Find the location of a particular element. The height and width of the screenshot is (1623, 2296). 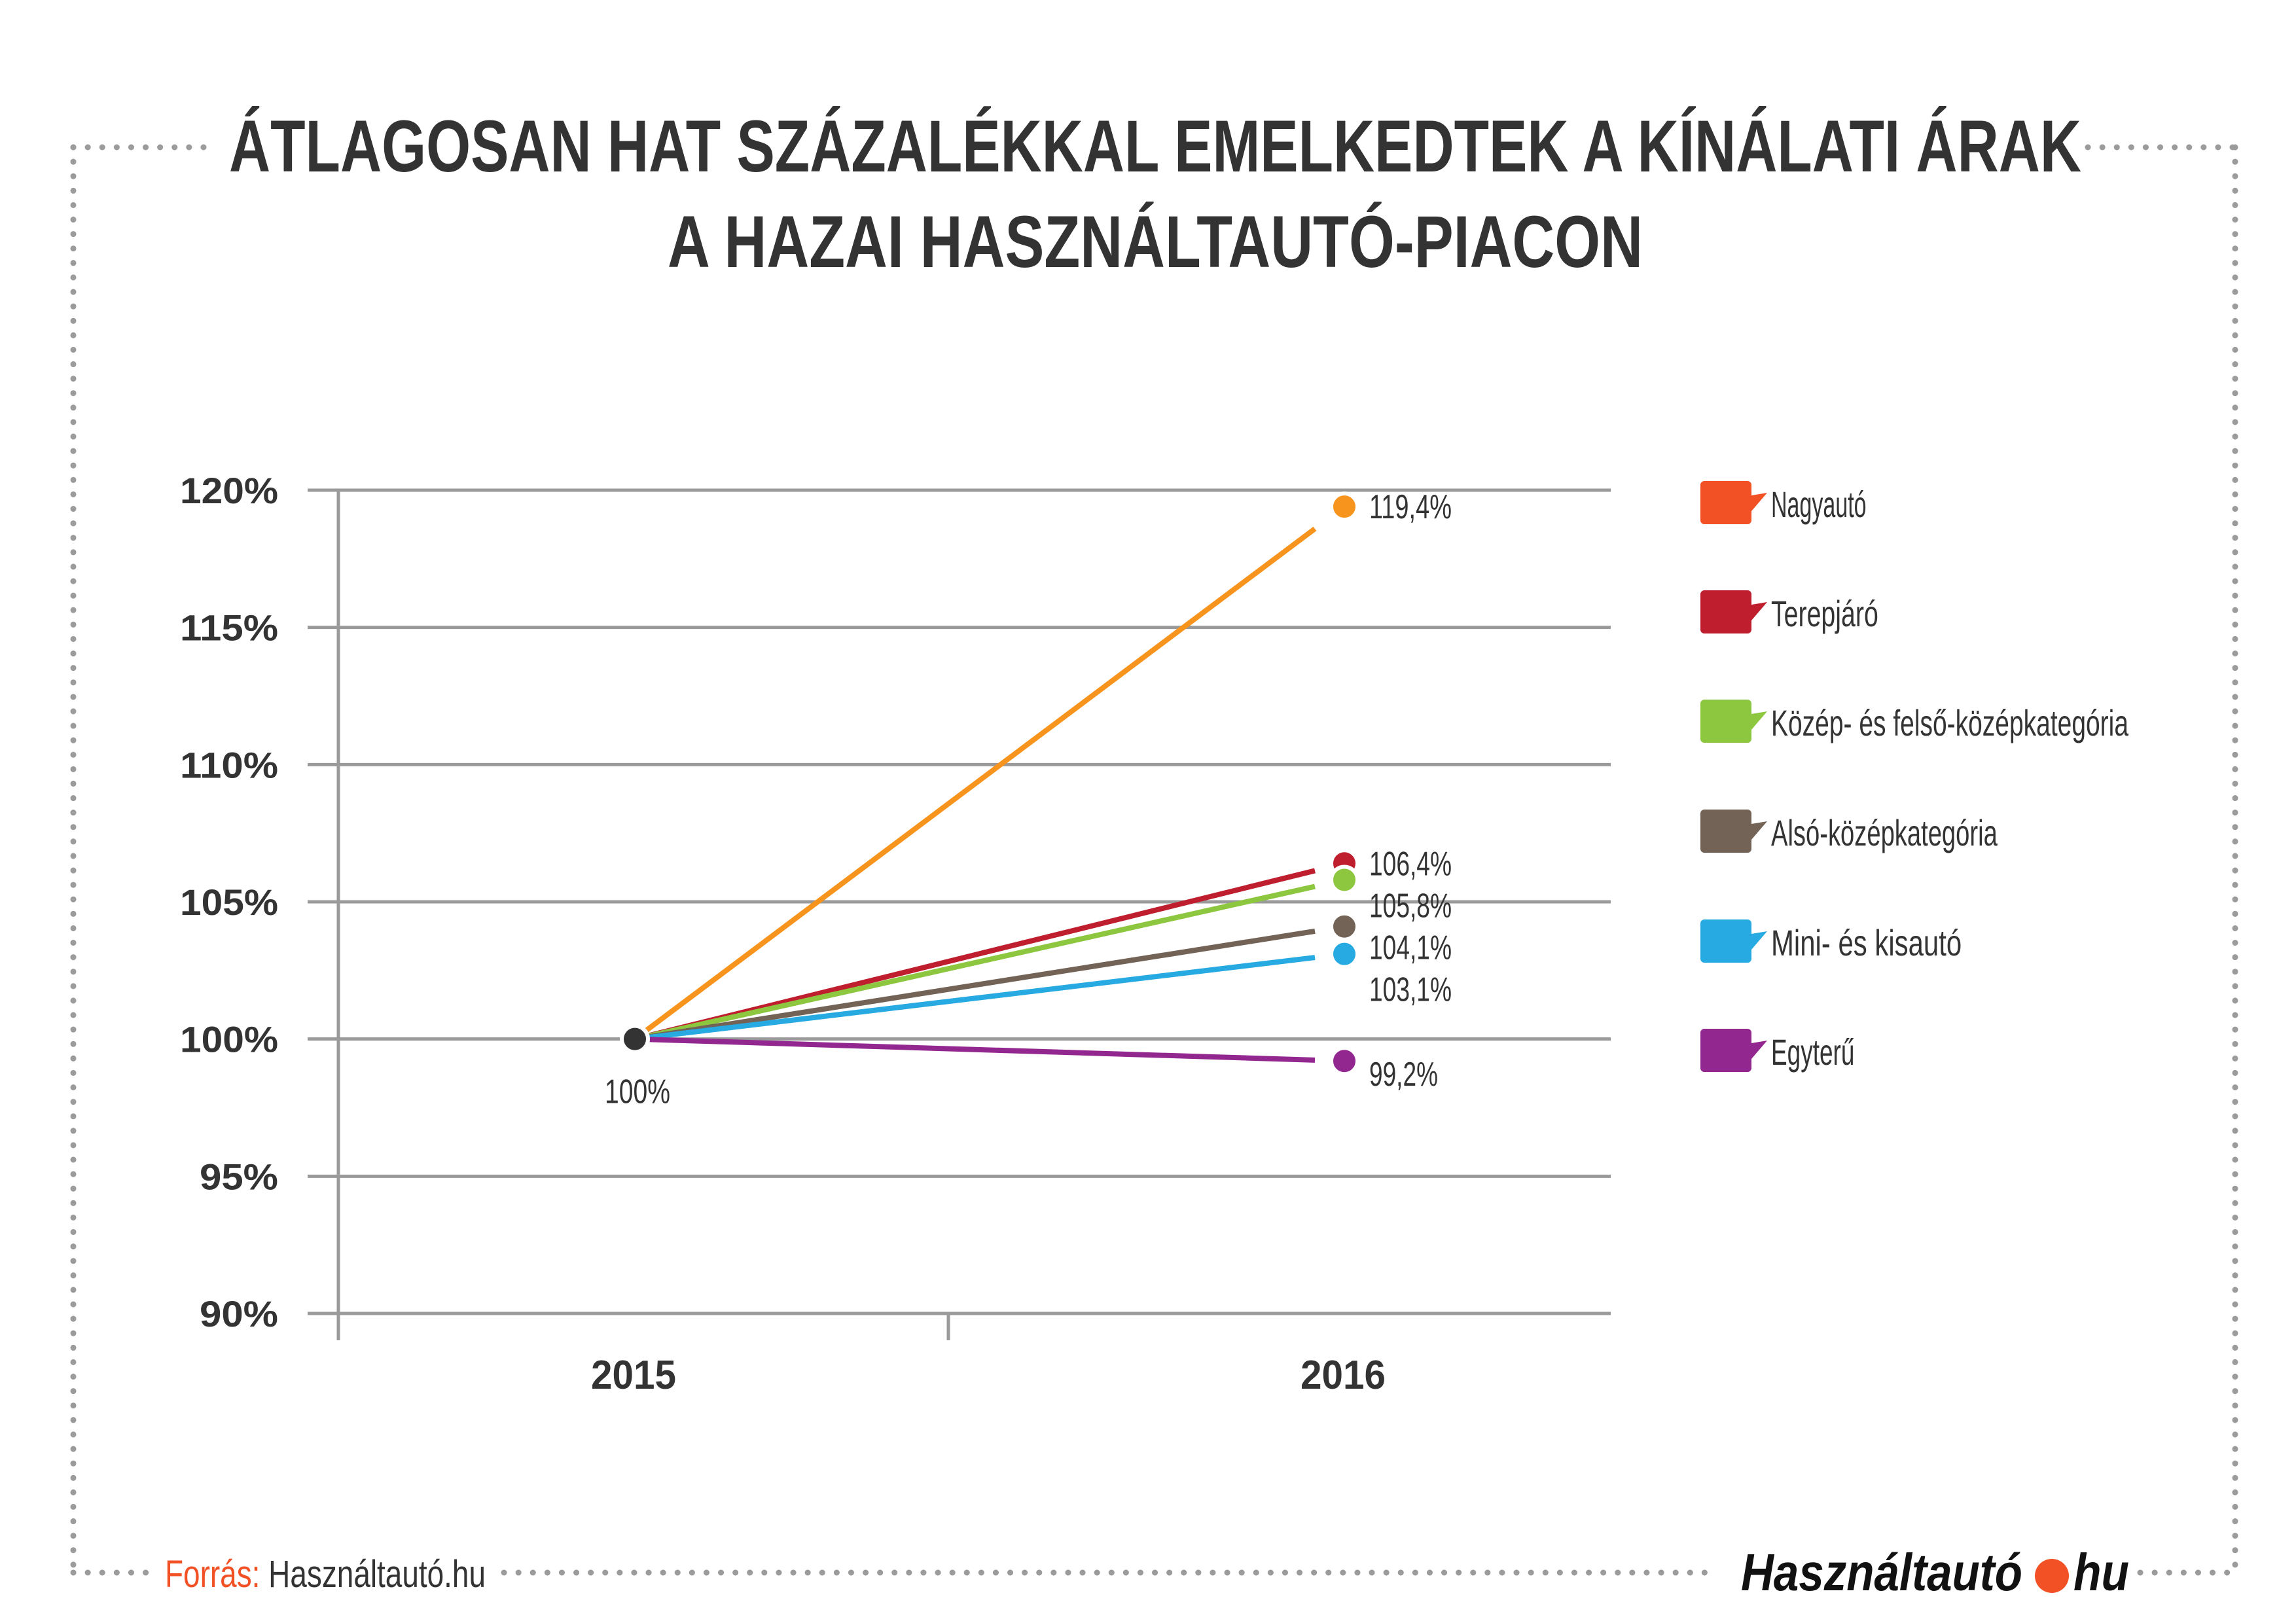

y-tick-label: 90% is located at coordinates (239, 1313).